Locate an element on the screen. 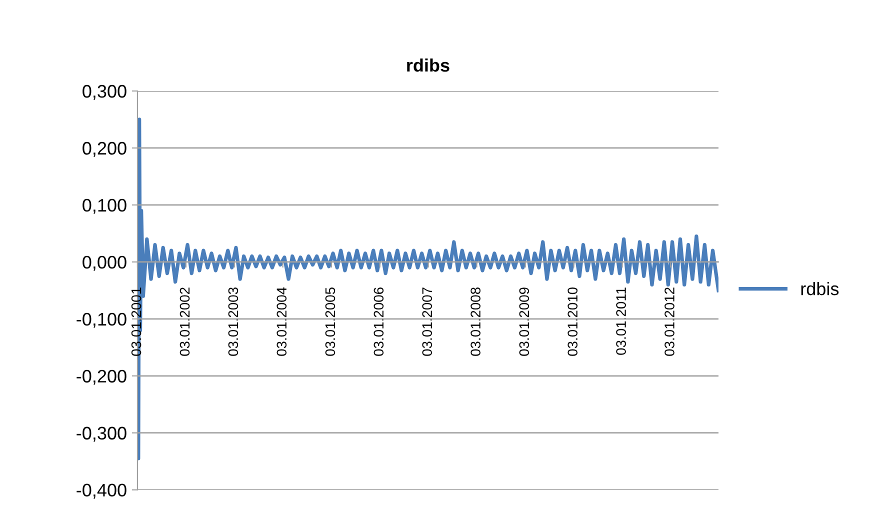 The height and width of the screenshot is (520, 887). x-tick-label: 03.01.2006 is located at coordinates (379, 322).